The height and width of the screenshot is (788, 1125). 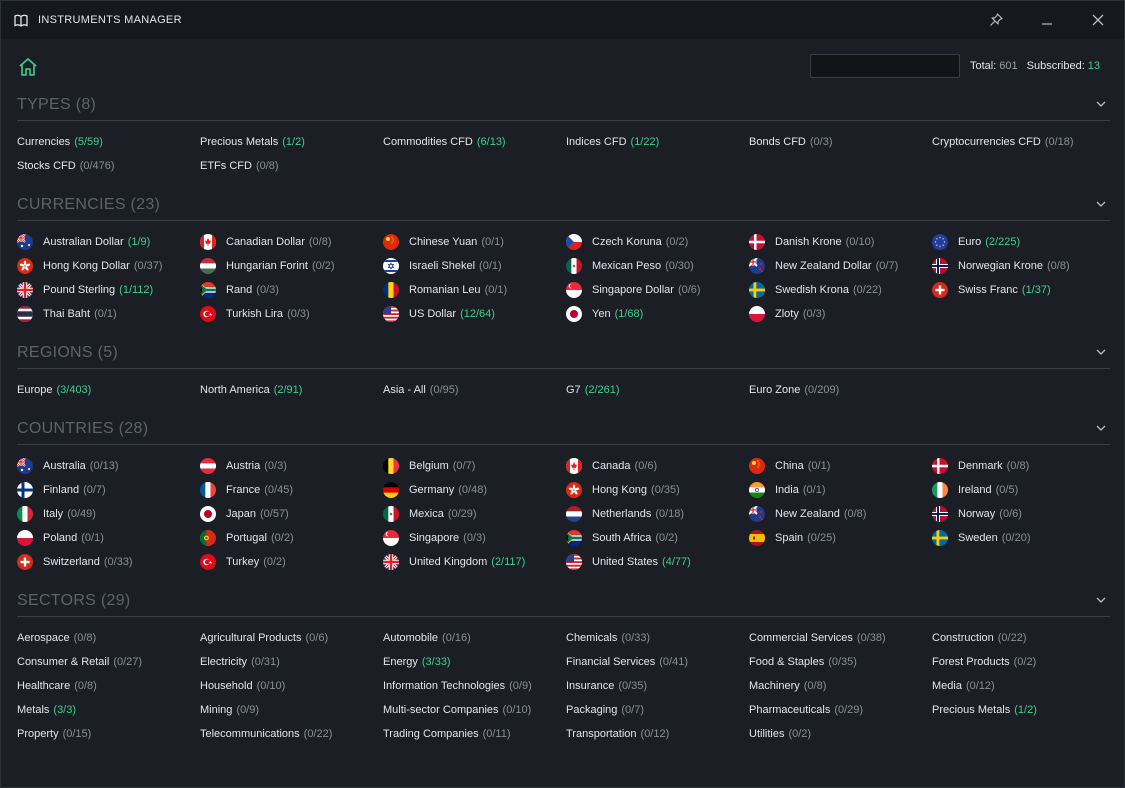 What do you see at coordinates (840, 538) in the screenshot?
I see `countries-item-spain: Spain (0/25)` at bounding box center [840, 538].